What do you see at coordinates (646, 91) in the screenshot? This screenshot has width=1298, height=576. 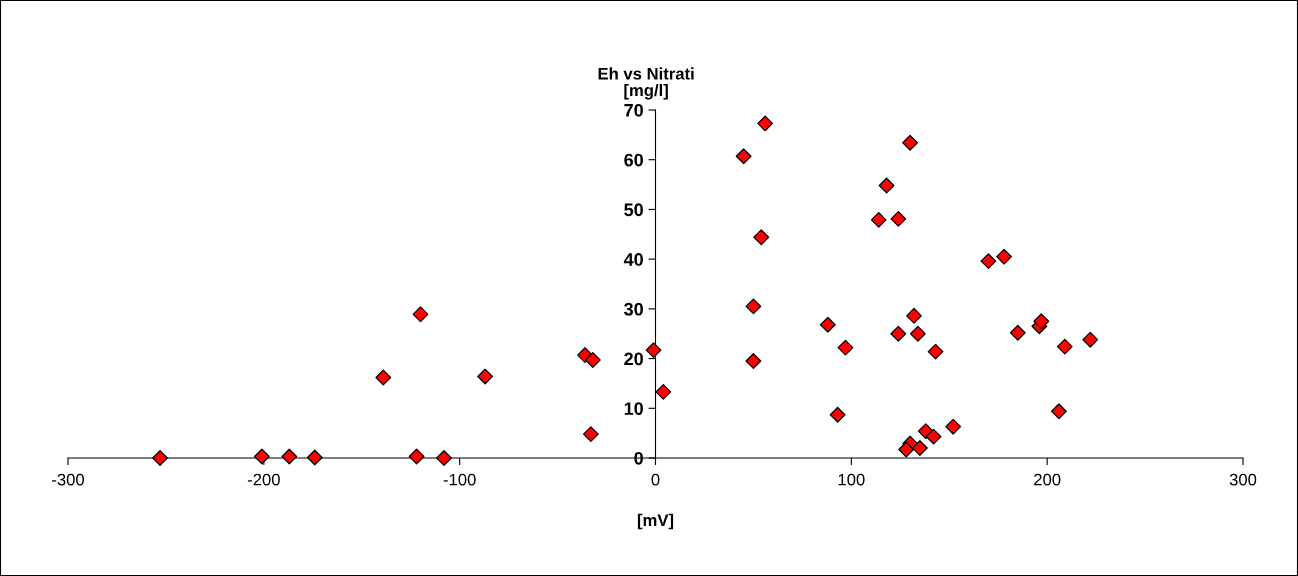 I see `y-axis-title: [mg/l]` at bounding box center [646, 91].